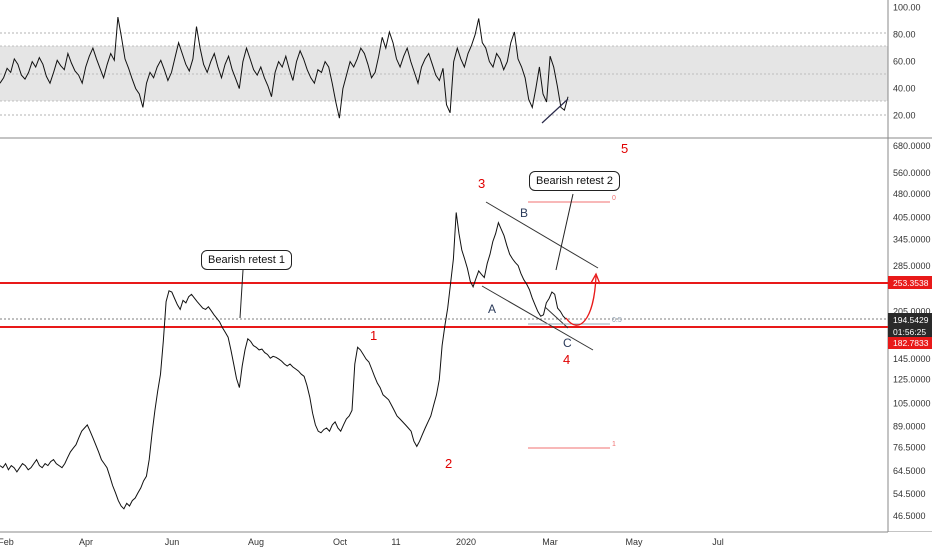 The width and height of the screenshot is (932, 550). Describe the element at coordinates (542, 235) in the screenshot. I see `channel-upper-line` at that location.